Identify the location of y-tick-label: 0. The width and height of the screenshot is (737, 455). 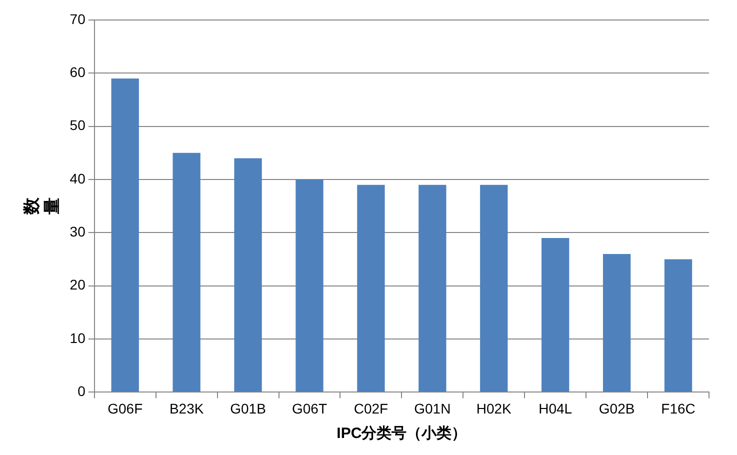
(82, 391).